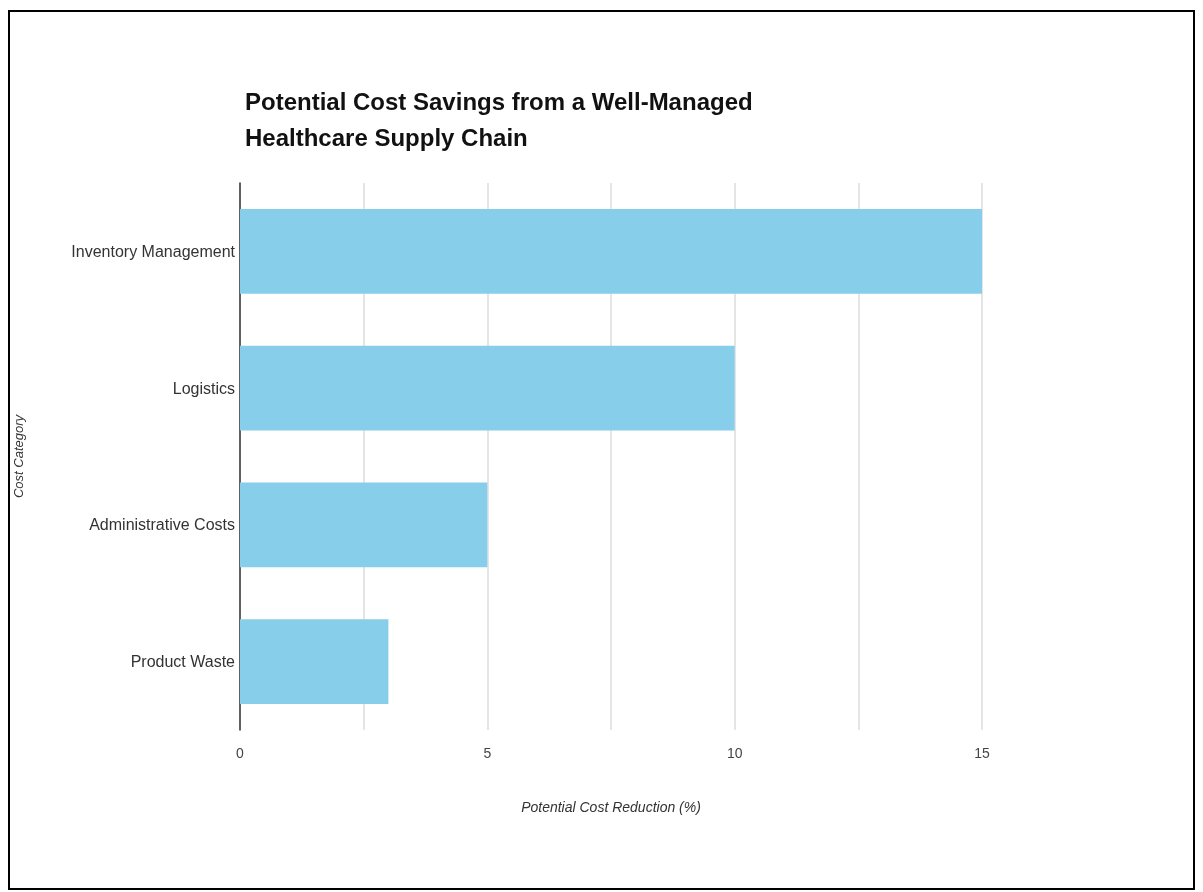 The image size is (1203, 892). Describe the element at coordinates (240, 753) in the screenshot. I see `x-tick-label: 0` at that location.